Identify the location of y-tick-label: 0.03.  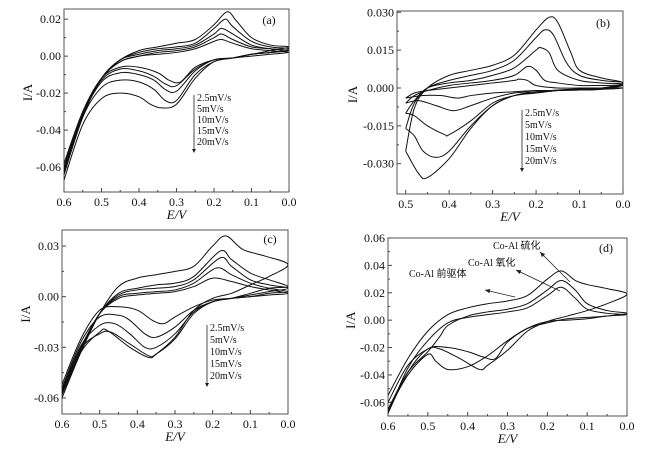
(48, 246).